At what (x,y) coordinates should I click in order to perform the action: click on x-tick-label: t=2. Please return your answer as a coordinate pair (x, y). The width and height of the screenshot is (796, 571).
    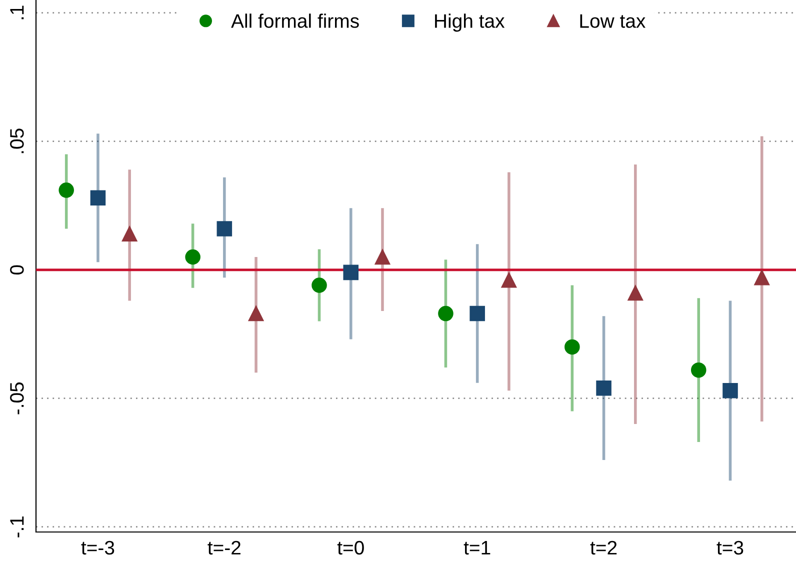
    Looking at the image, I should click on (603, 547).